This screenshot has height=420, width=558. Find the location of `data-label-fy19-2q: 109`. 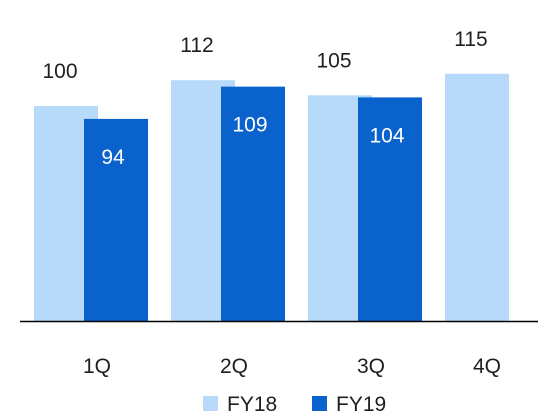

data-label-fy19-2q: 109 is located at coordinates (249, 125).